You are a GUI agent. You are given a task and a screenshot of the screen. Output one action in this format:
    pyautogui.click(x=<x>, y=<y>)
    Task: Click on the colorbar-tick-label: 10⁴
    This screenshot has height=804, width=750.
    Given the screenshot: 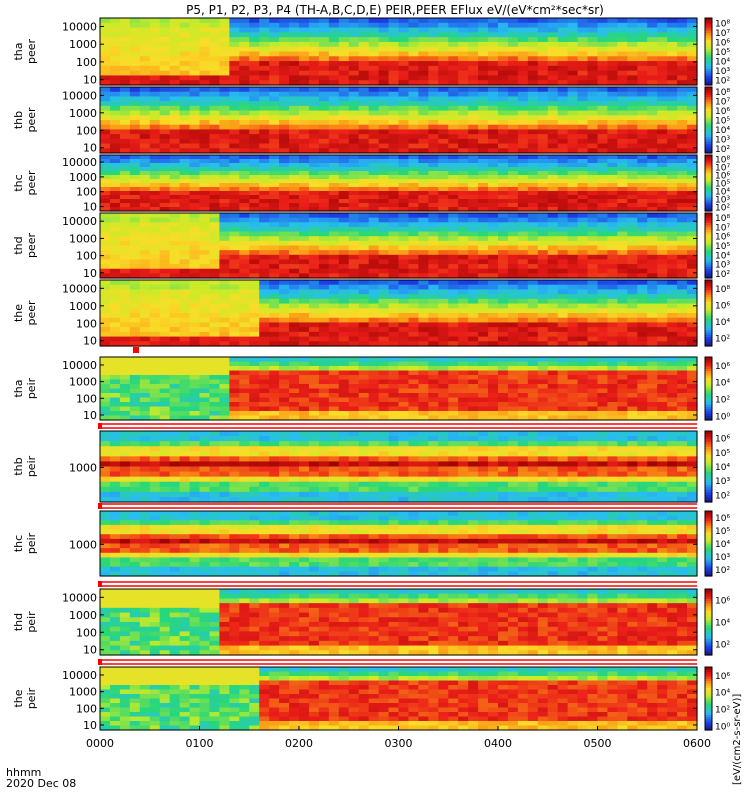 What is the action you would take?
    pyautogui.click(x=722, y=131)
    